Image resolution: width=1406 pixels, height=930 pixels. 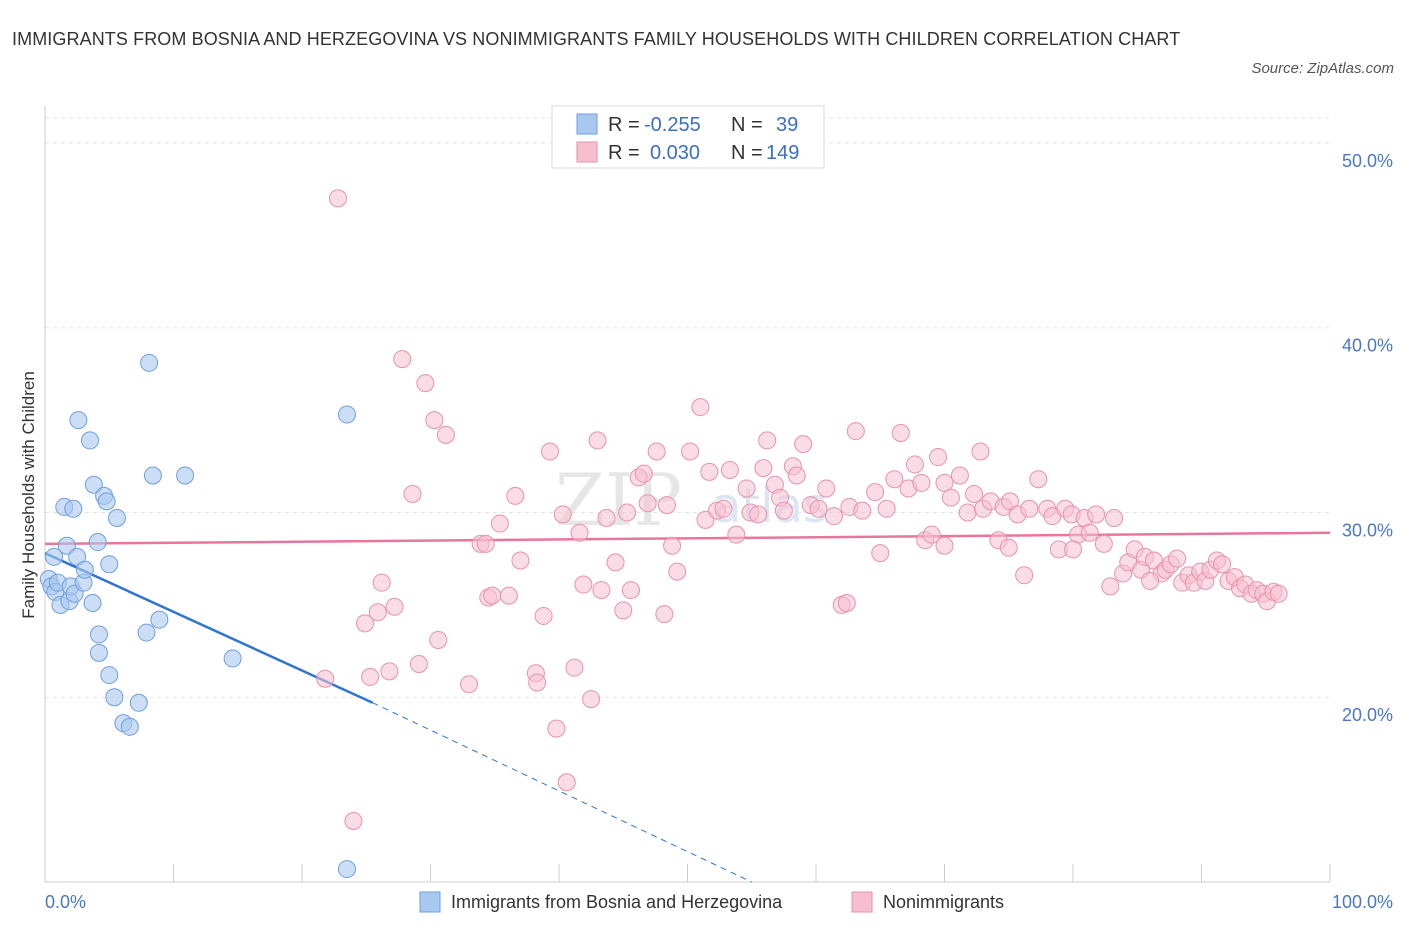 I want to click on trend-line-bosnia-extension, so click(x=562, y=792).